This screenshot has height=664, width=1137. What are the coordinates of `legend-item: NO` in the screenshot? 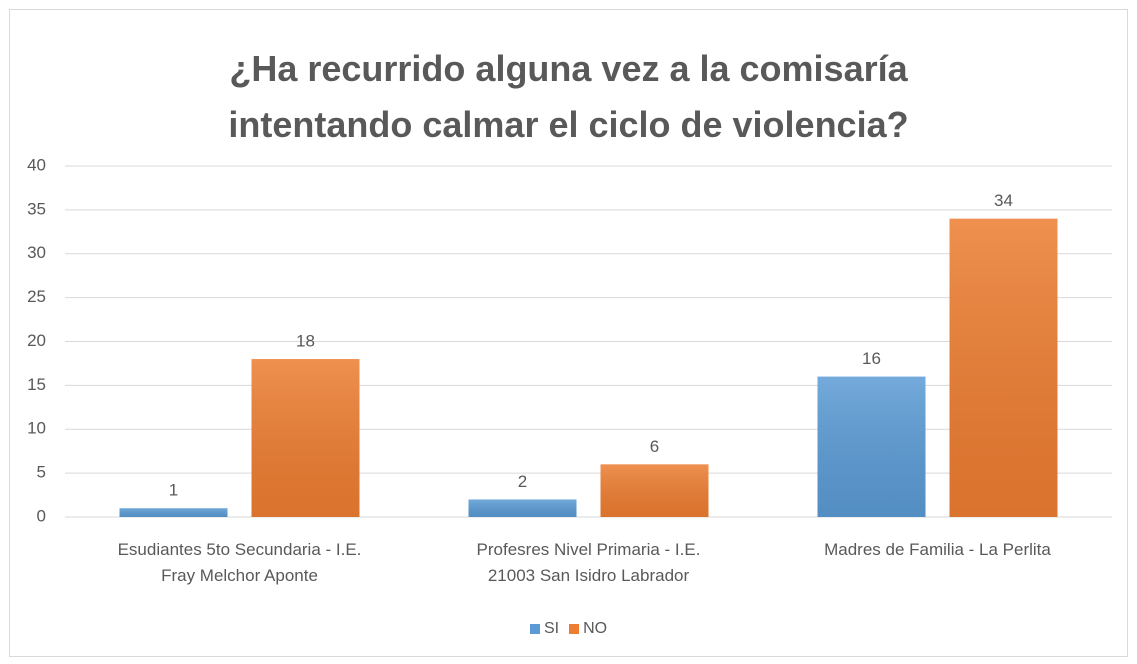 It's located at (588, 629).